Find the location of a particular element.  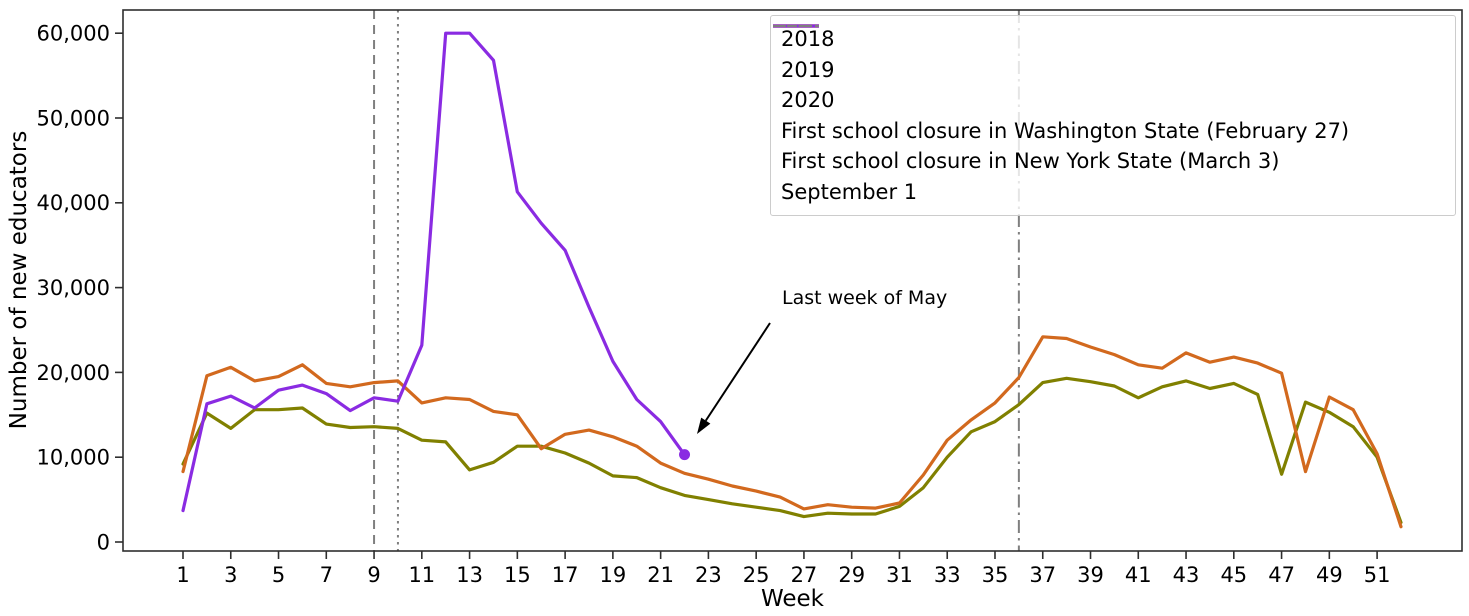

x-tick-label: 5 is located at coordinates (278, 575).